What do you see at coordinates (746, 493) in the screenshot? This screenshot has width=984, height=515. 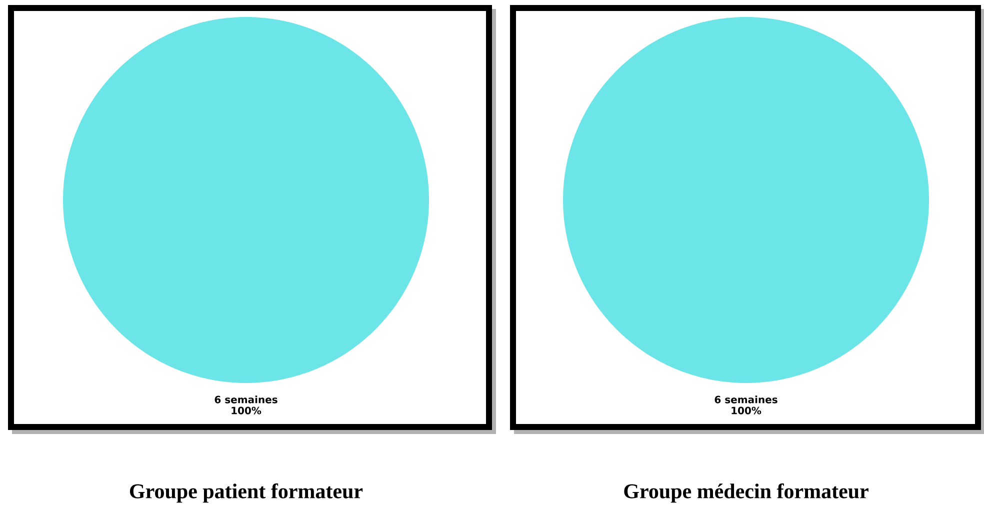 I see `text: Groupe médecin formateur` at bounding box center [746, 493].